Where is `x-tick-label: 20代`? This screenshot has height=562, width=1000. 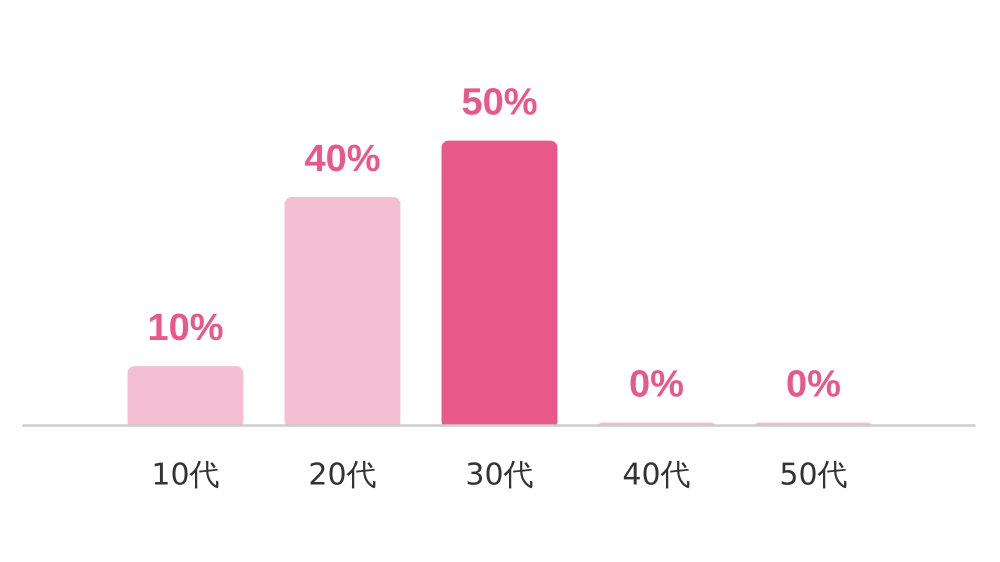 x-tick-label: 20代 is located at coordinates (342, 475).